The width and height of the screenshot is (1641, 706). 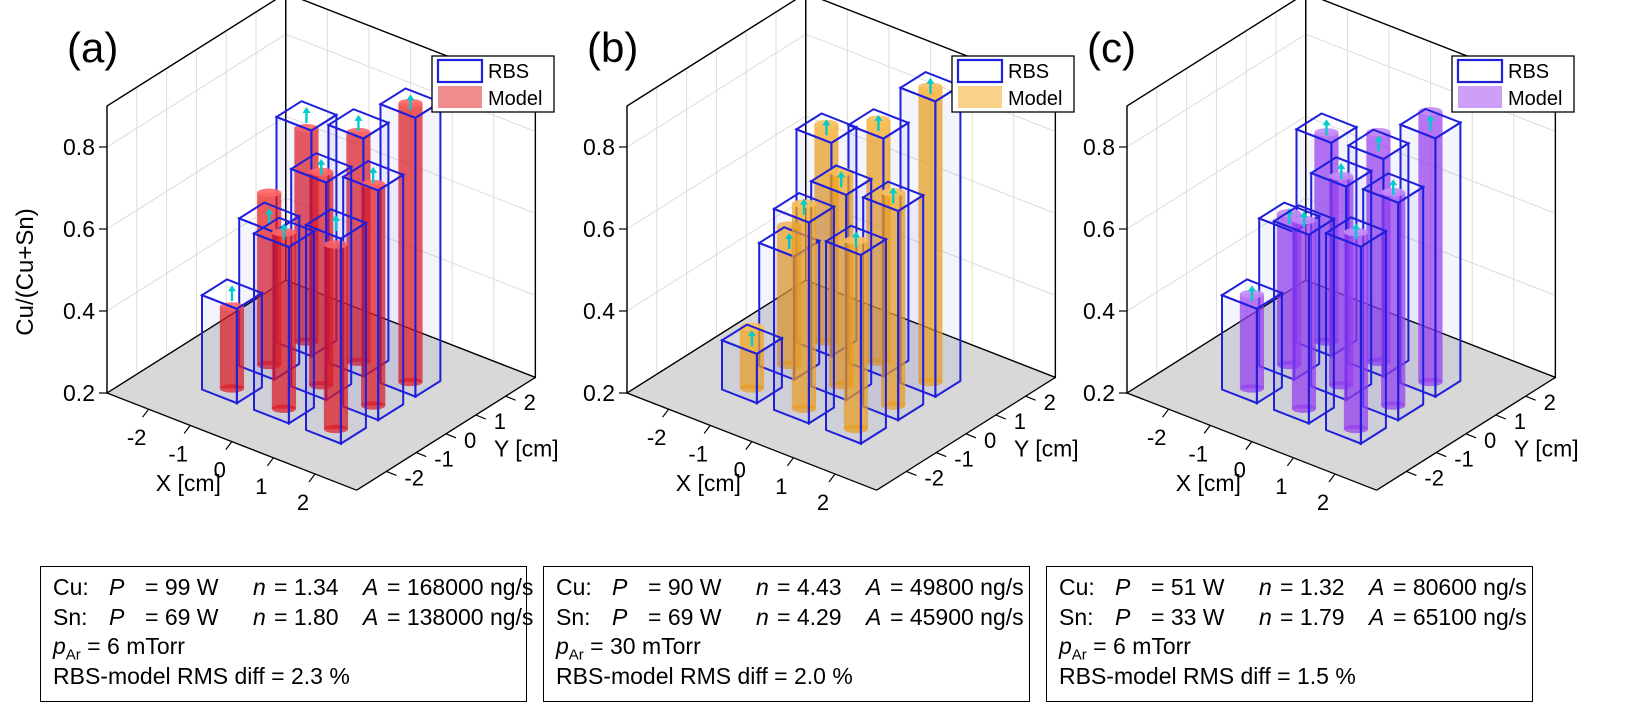 What do you see at coordinates (444, 459) in the screenshot?
I see `y-tick-label: -1` at bounding box center [444, 459].